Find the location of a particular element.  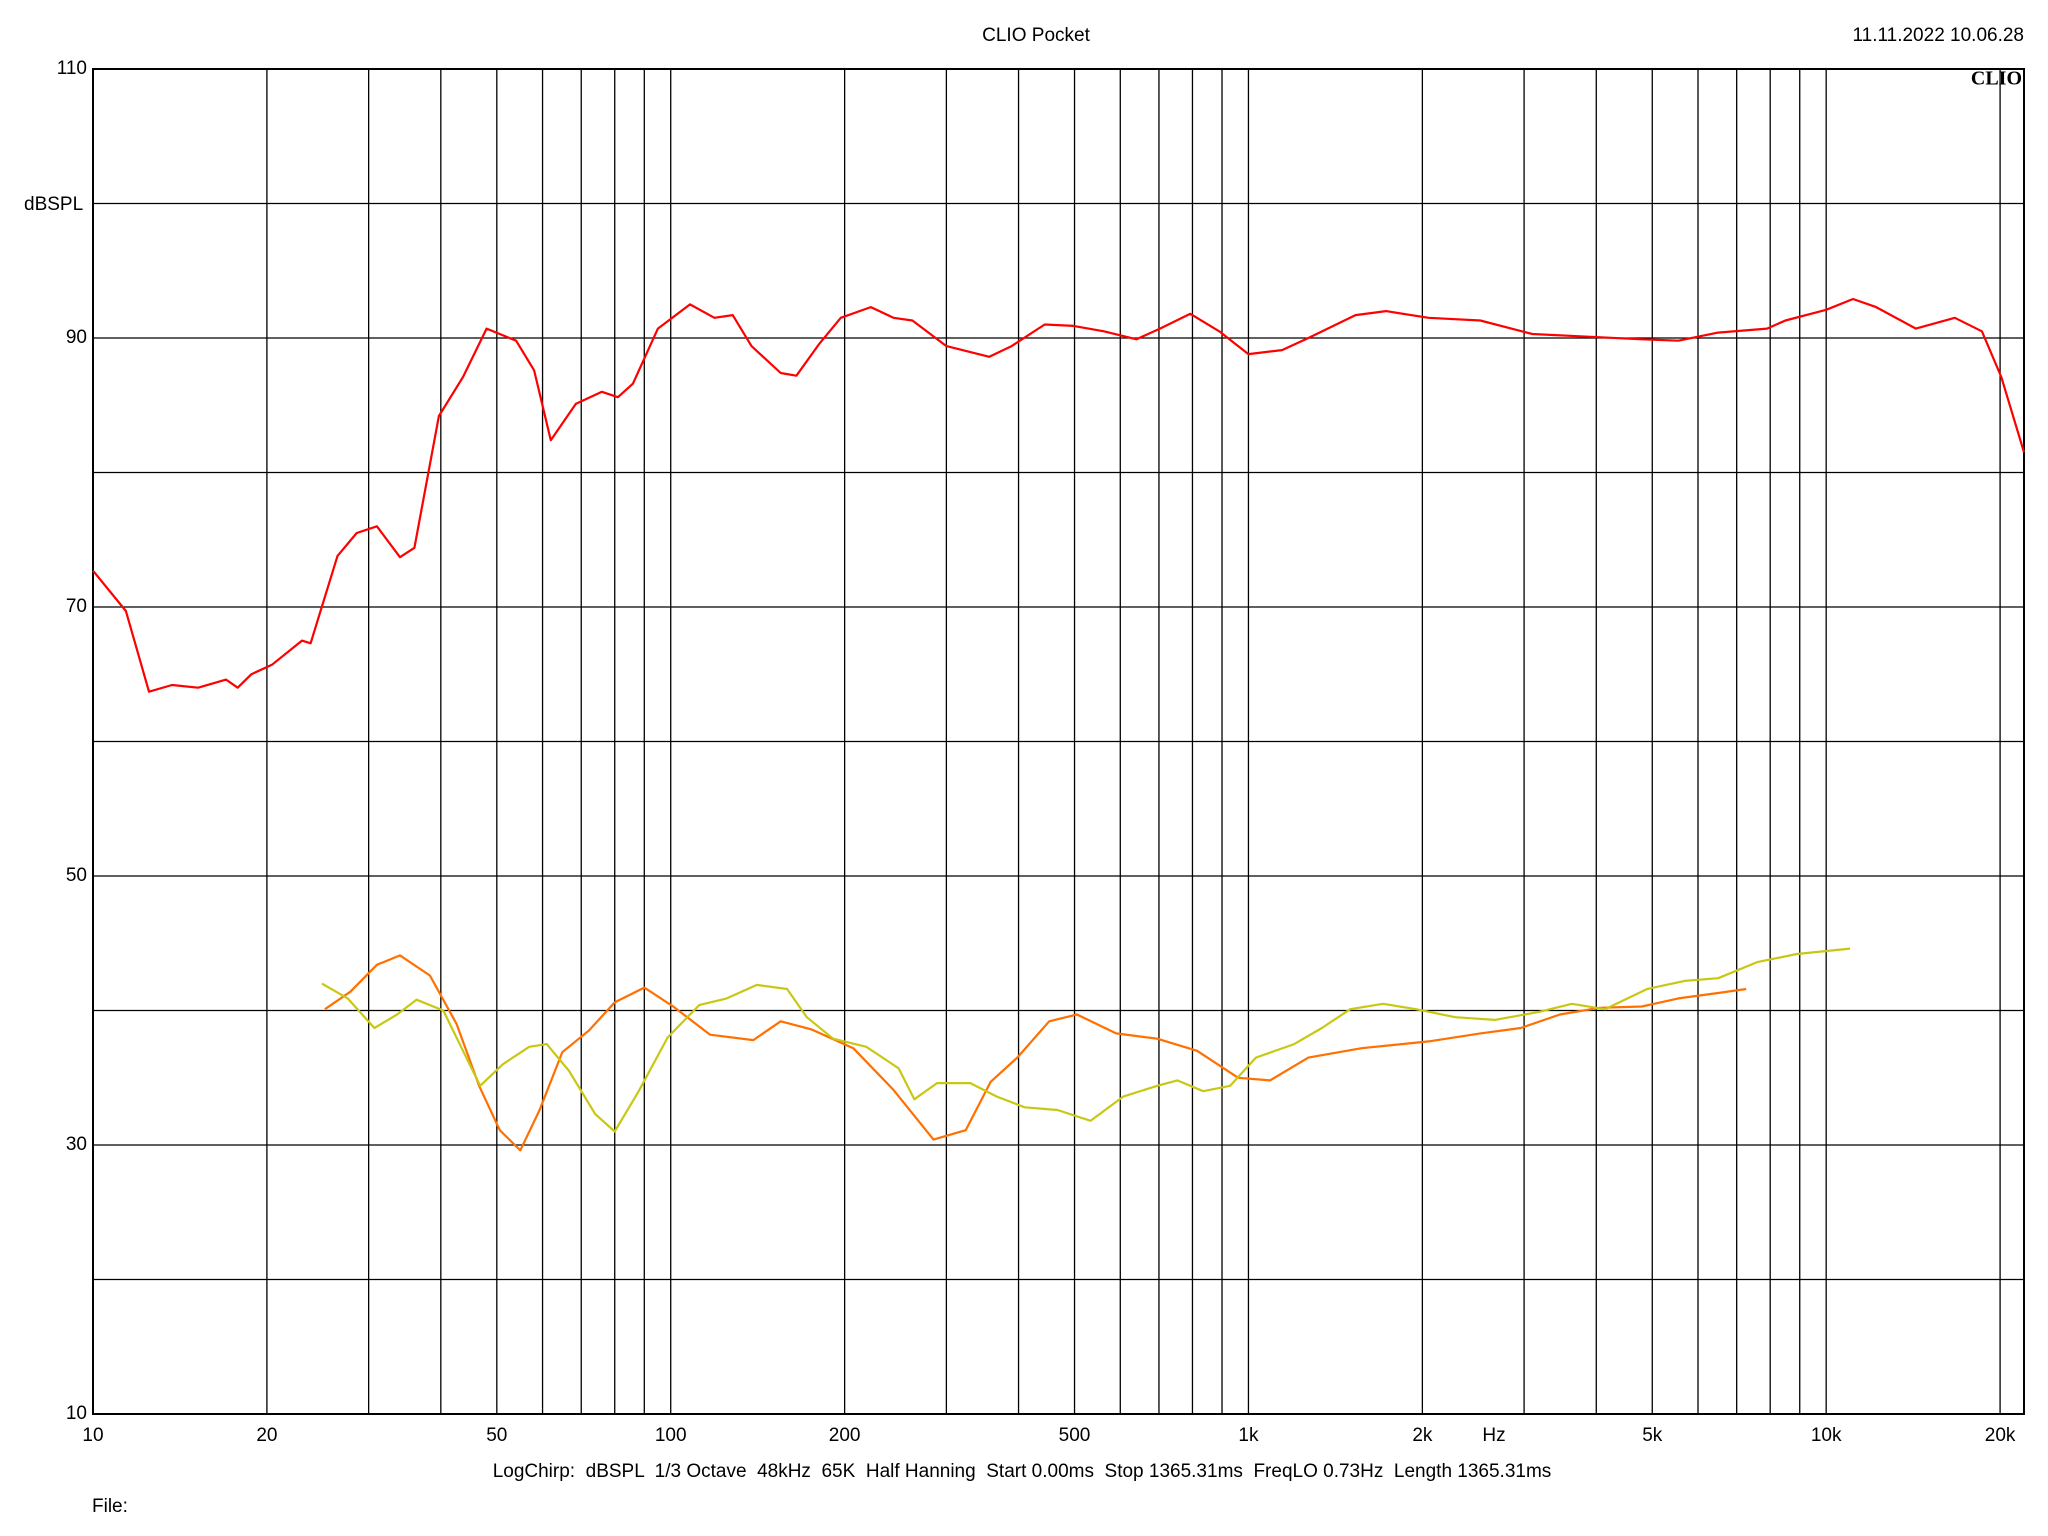

x-tick-label: 100 is located at coordinates (671, 1435).